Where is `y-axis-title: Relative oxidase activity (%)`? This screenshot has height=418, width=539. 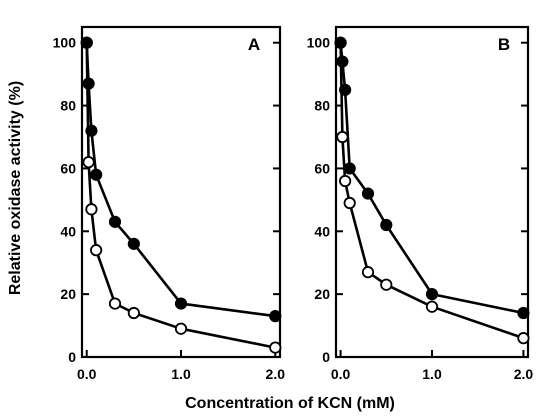
y-axis-title: Relative oxidase activity (%) is located at coordinates (15, 188).